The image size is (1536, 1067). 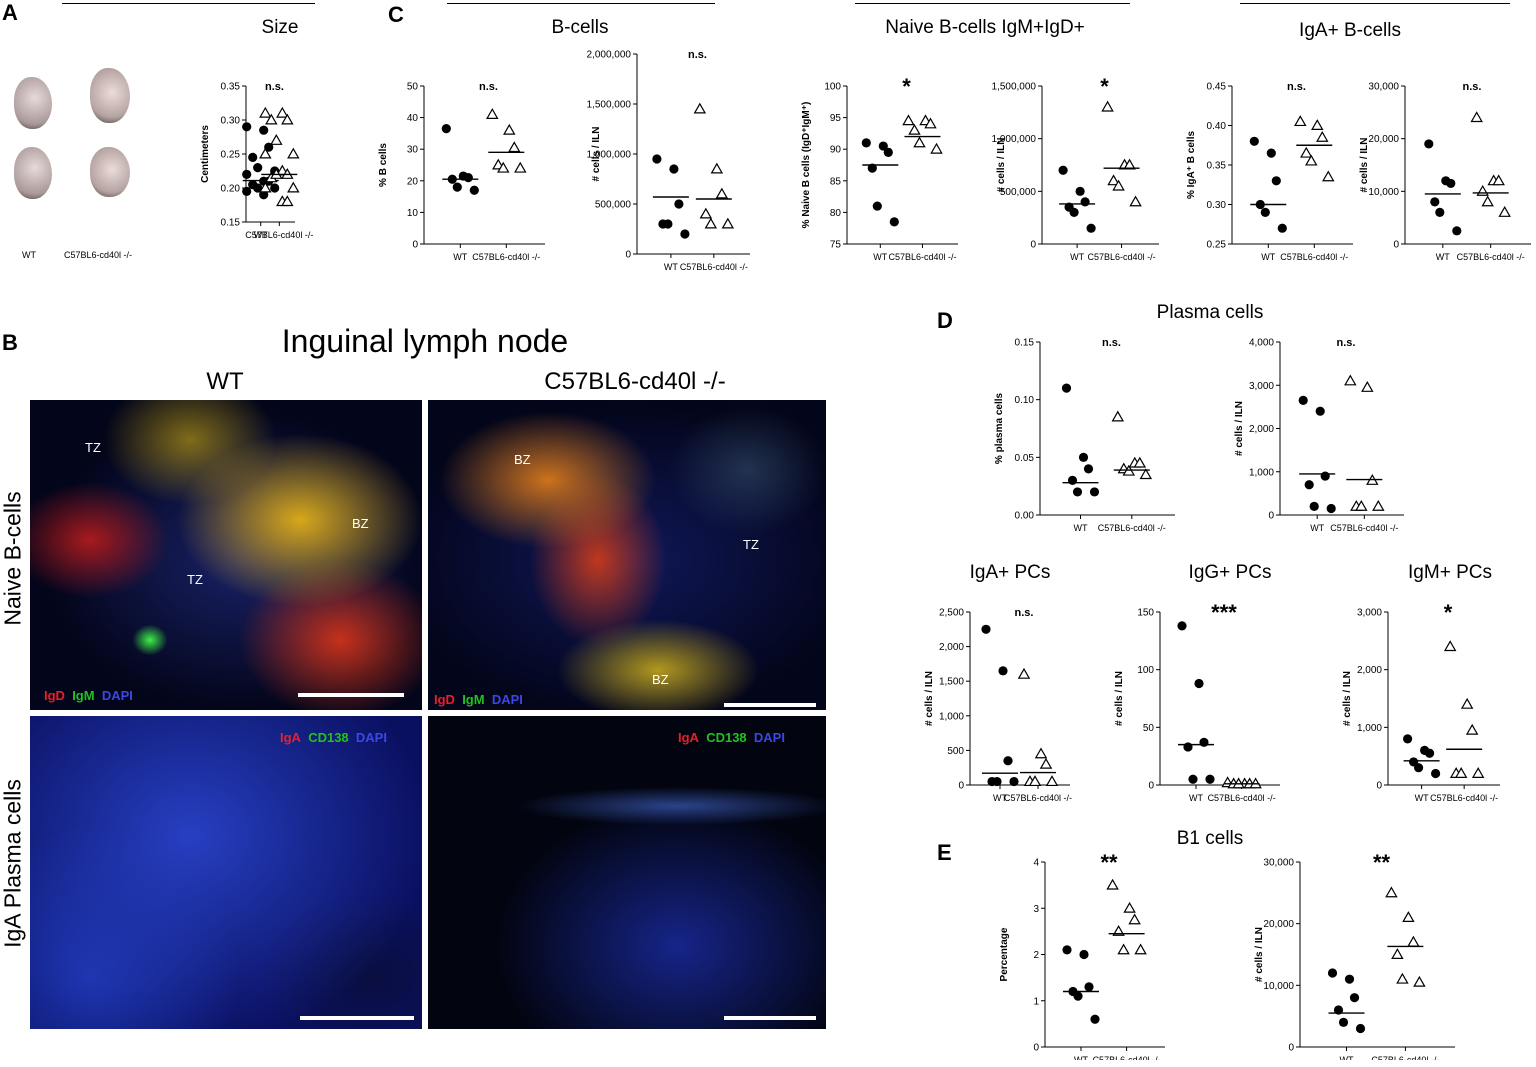 I want to click on significance-label: **, so click(x=1382, y=862).